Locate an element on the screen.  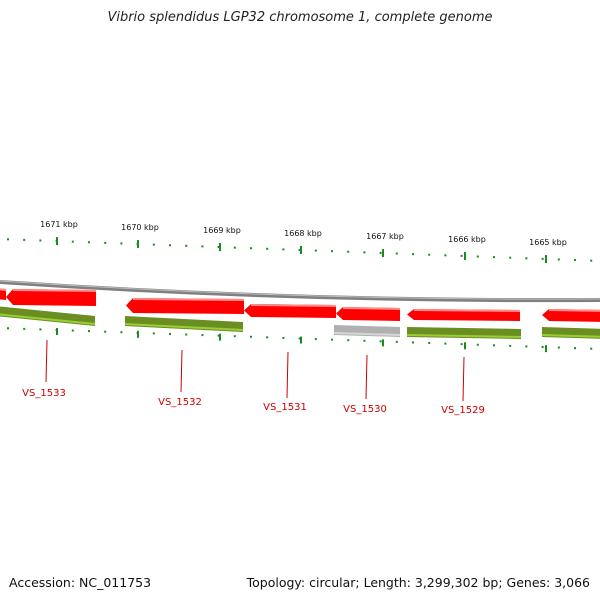
gene-label-vs-1533: VS_1533 is located at coordinates (44, 393).